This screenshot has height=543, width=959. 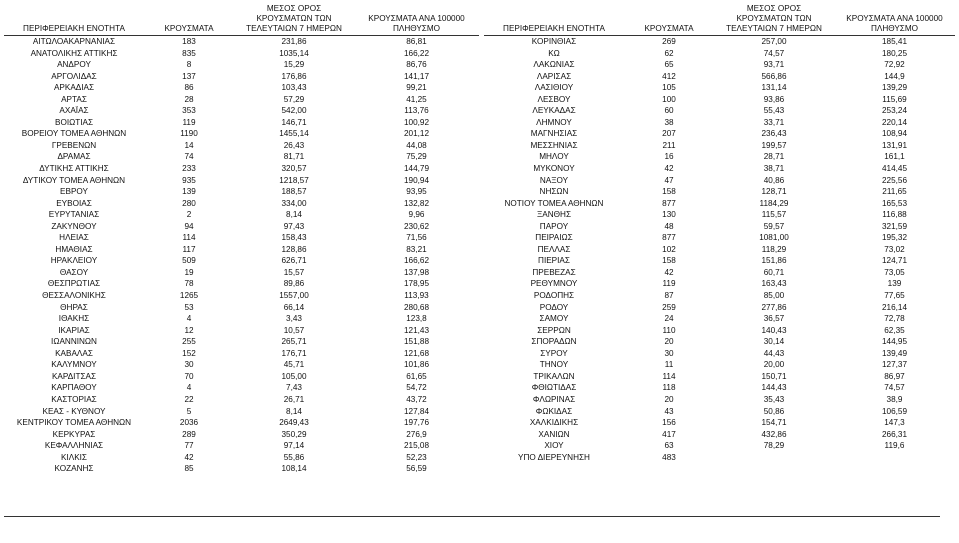 What do you see at coordinates (74, 215) in the screenshot?
I see `region-cell: ΕΥΡΥΤΑΝΙΑΣ` at bounding box center [74, 215].